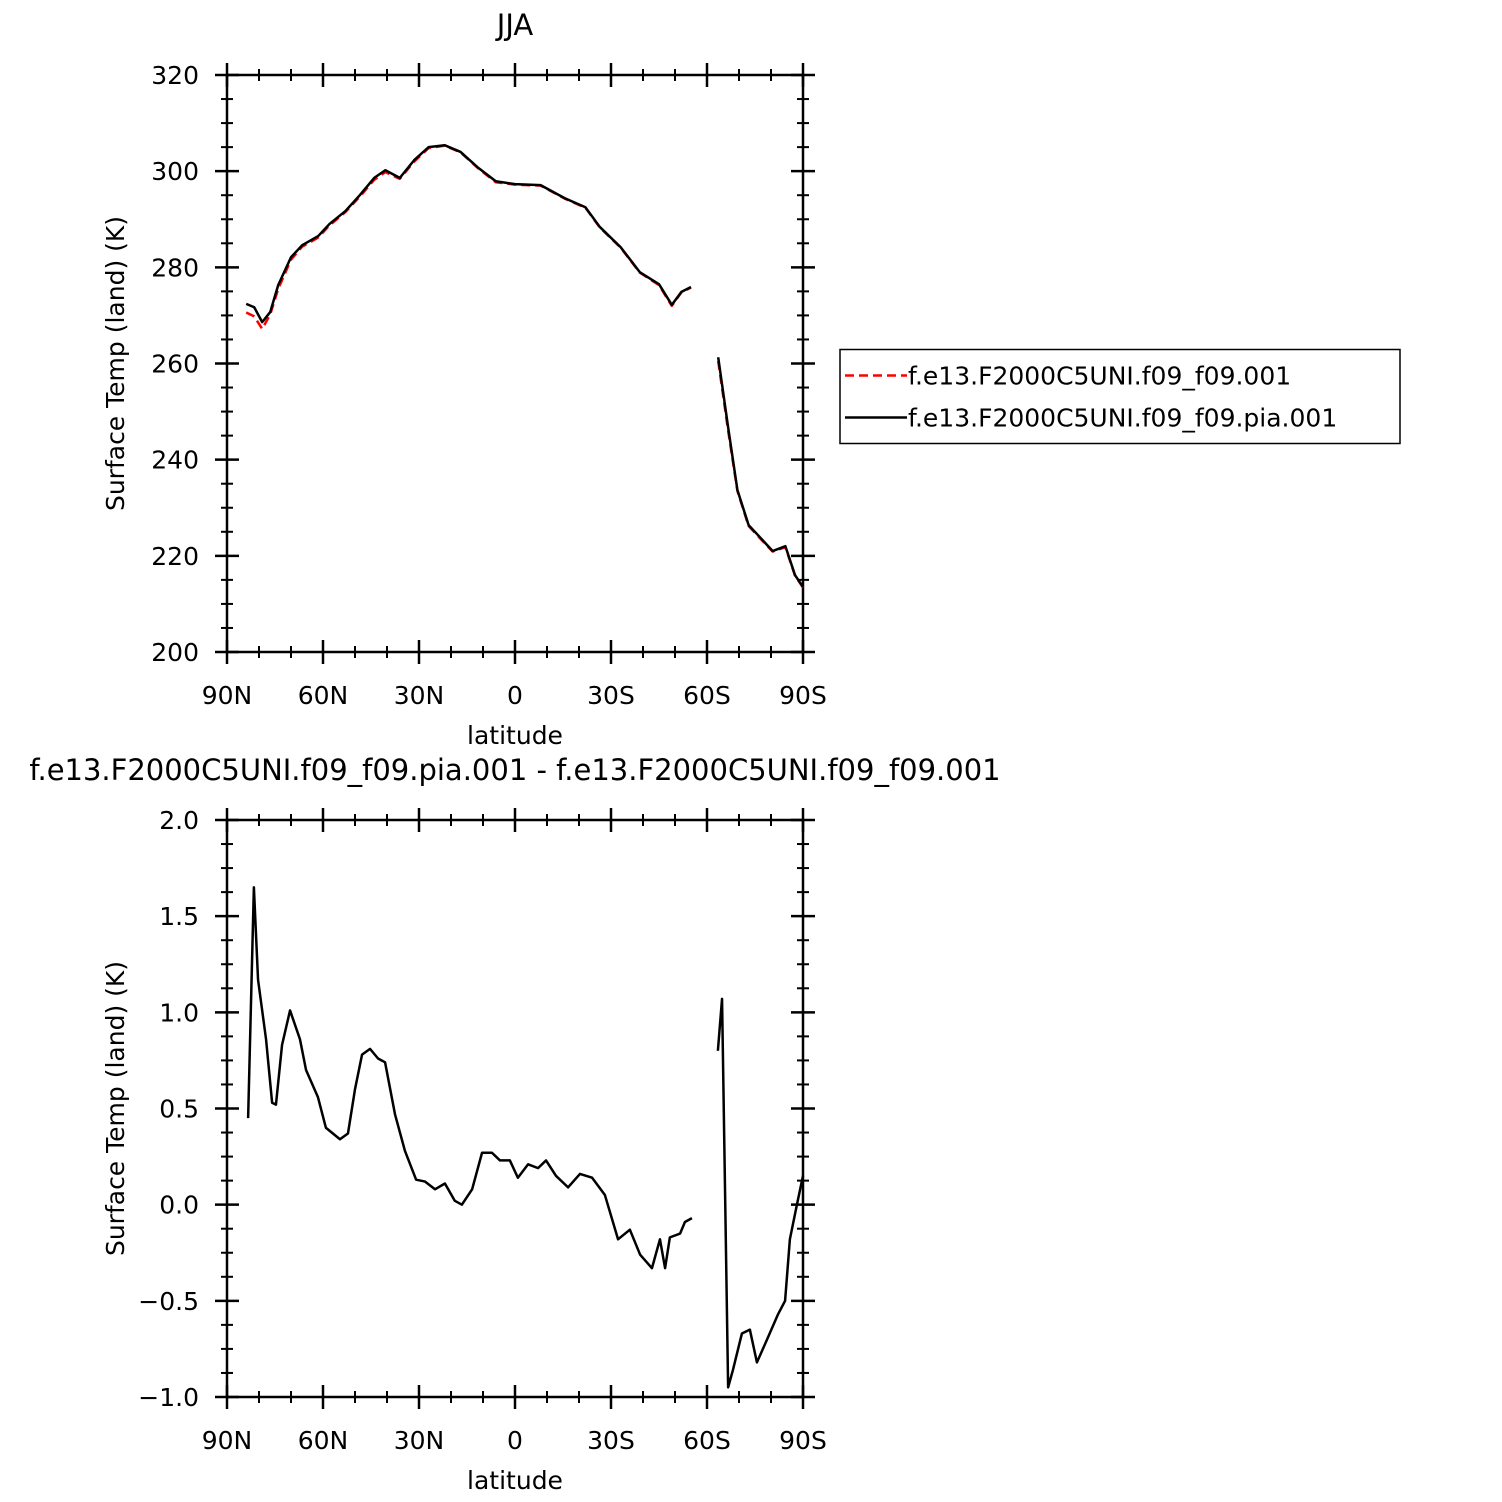 This screenshot has height=1502, width=1502. What do you see at coordinates (179, 1205) in the screenshot?
I see `y-tick-label: 0.0` at bounding box center [179, 1205].